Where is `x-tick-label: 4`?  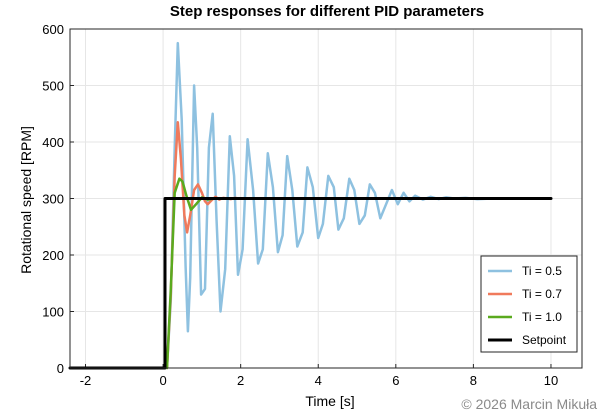 x-tick-label: 4 is located at coordinates (318, 380).